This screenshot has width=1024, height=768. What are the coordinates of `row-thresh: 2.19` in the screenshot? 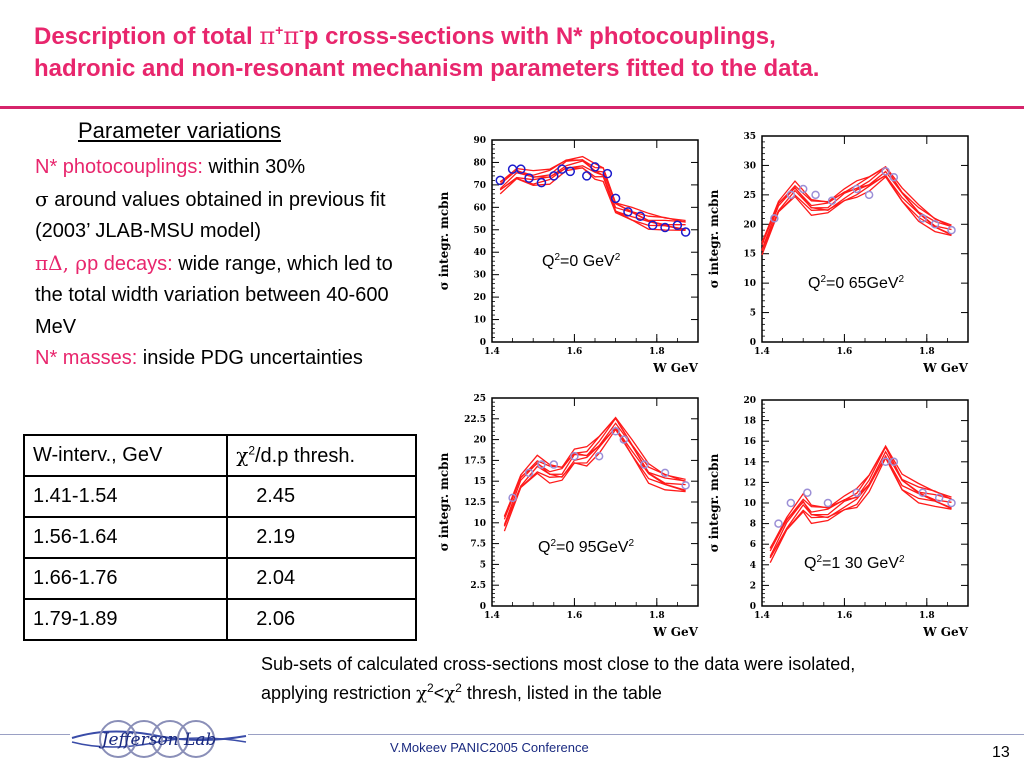 It's located at (321, 537).